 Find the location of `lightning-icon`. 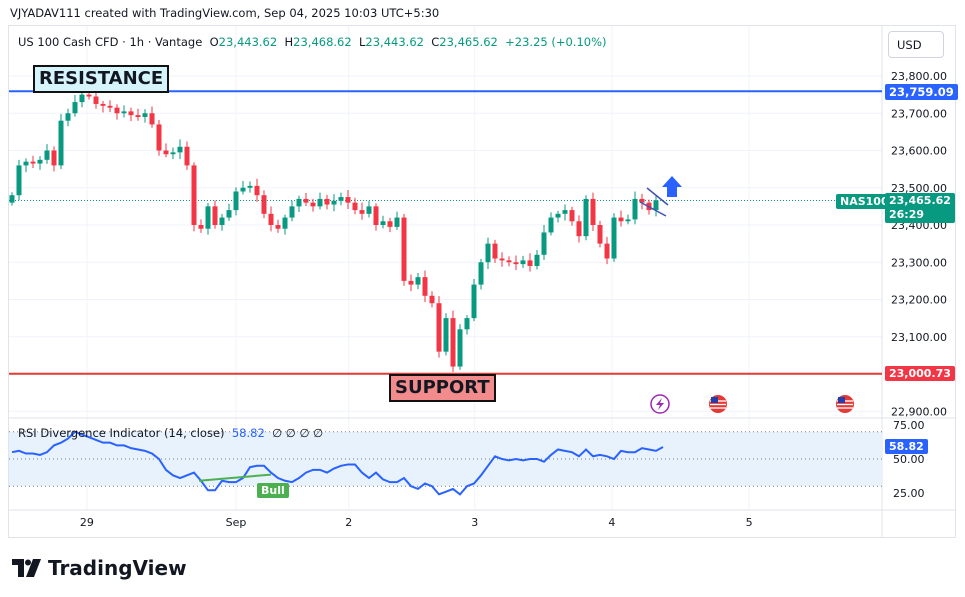

lightning-icon is located at coordinates (660, 404).